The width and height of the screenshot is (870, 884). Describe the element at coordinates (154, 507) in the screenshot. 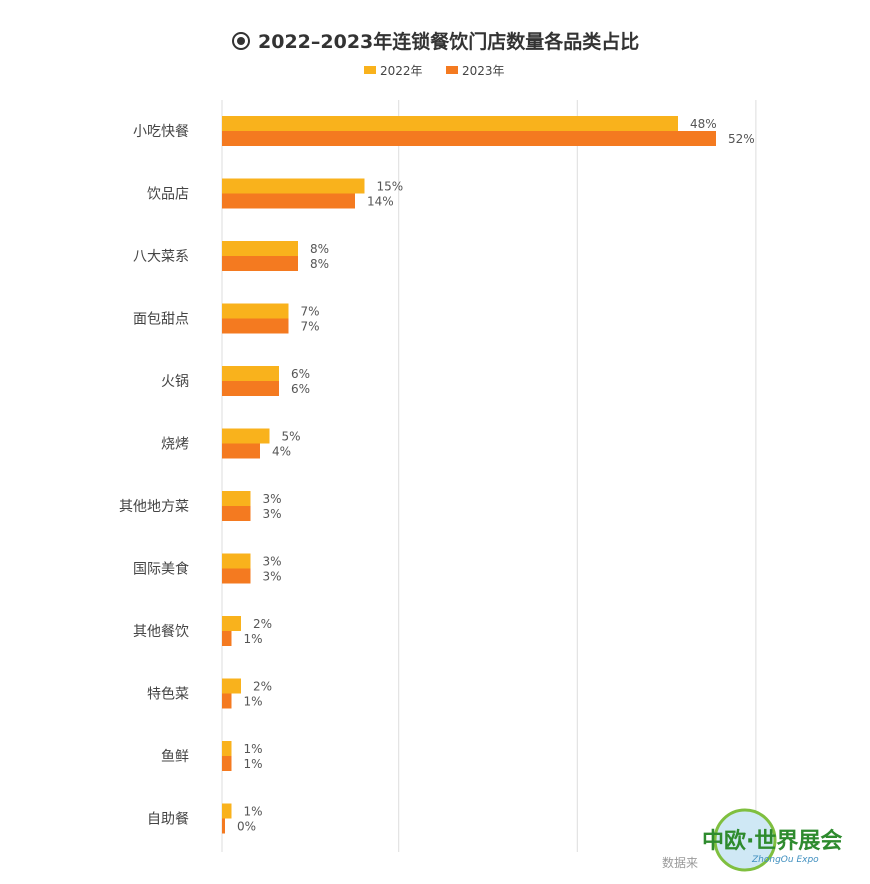

I see `category-label: 其他地方菜` at that location.